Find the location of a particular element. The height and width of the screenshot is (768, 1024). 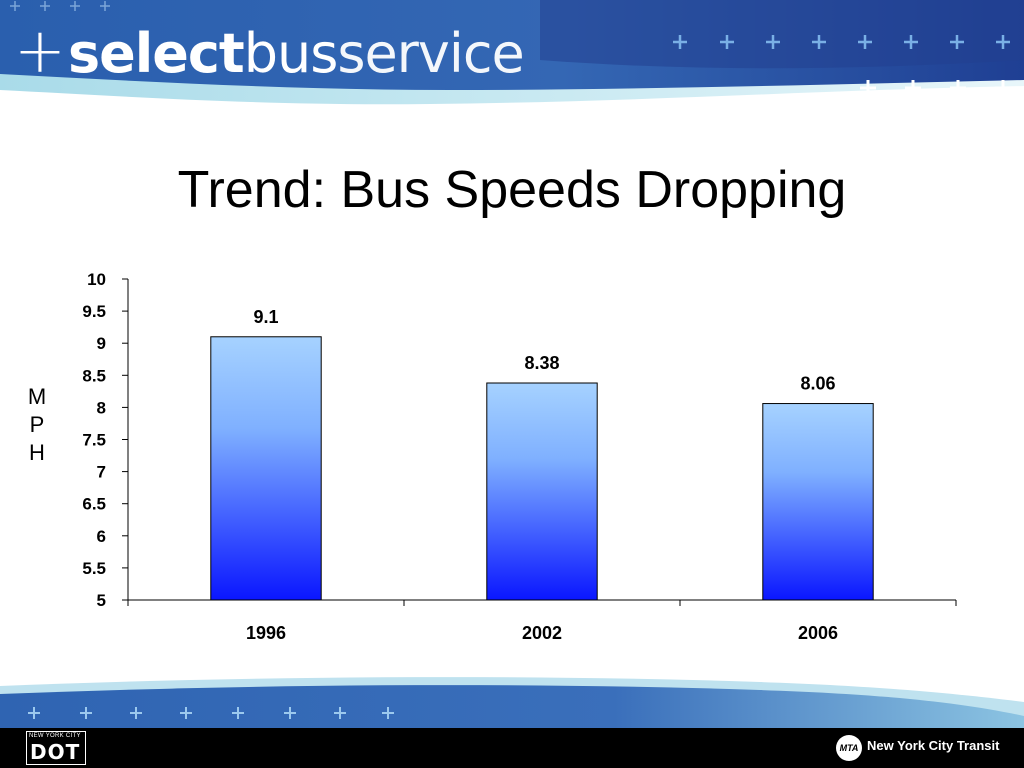

mta-logo: MTA is located at coordinates (849, 748).